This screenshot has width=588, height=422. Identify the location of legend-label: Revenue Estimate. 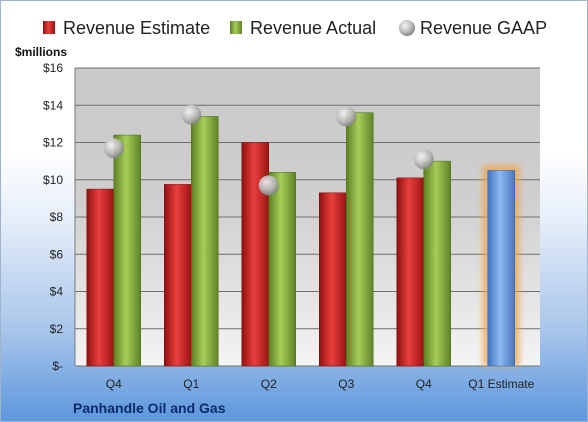
(136, 28).